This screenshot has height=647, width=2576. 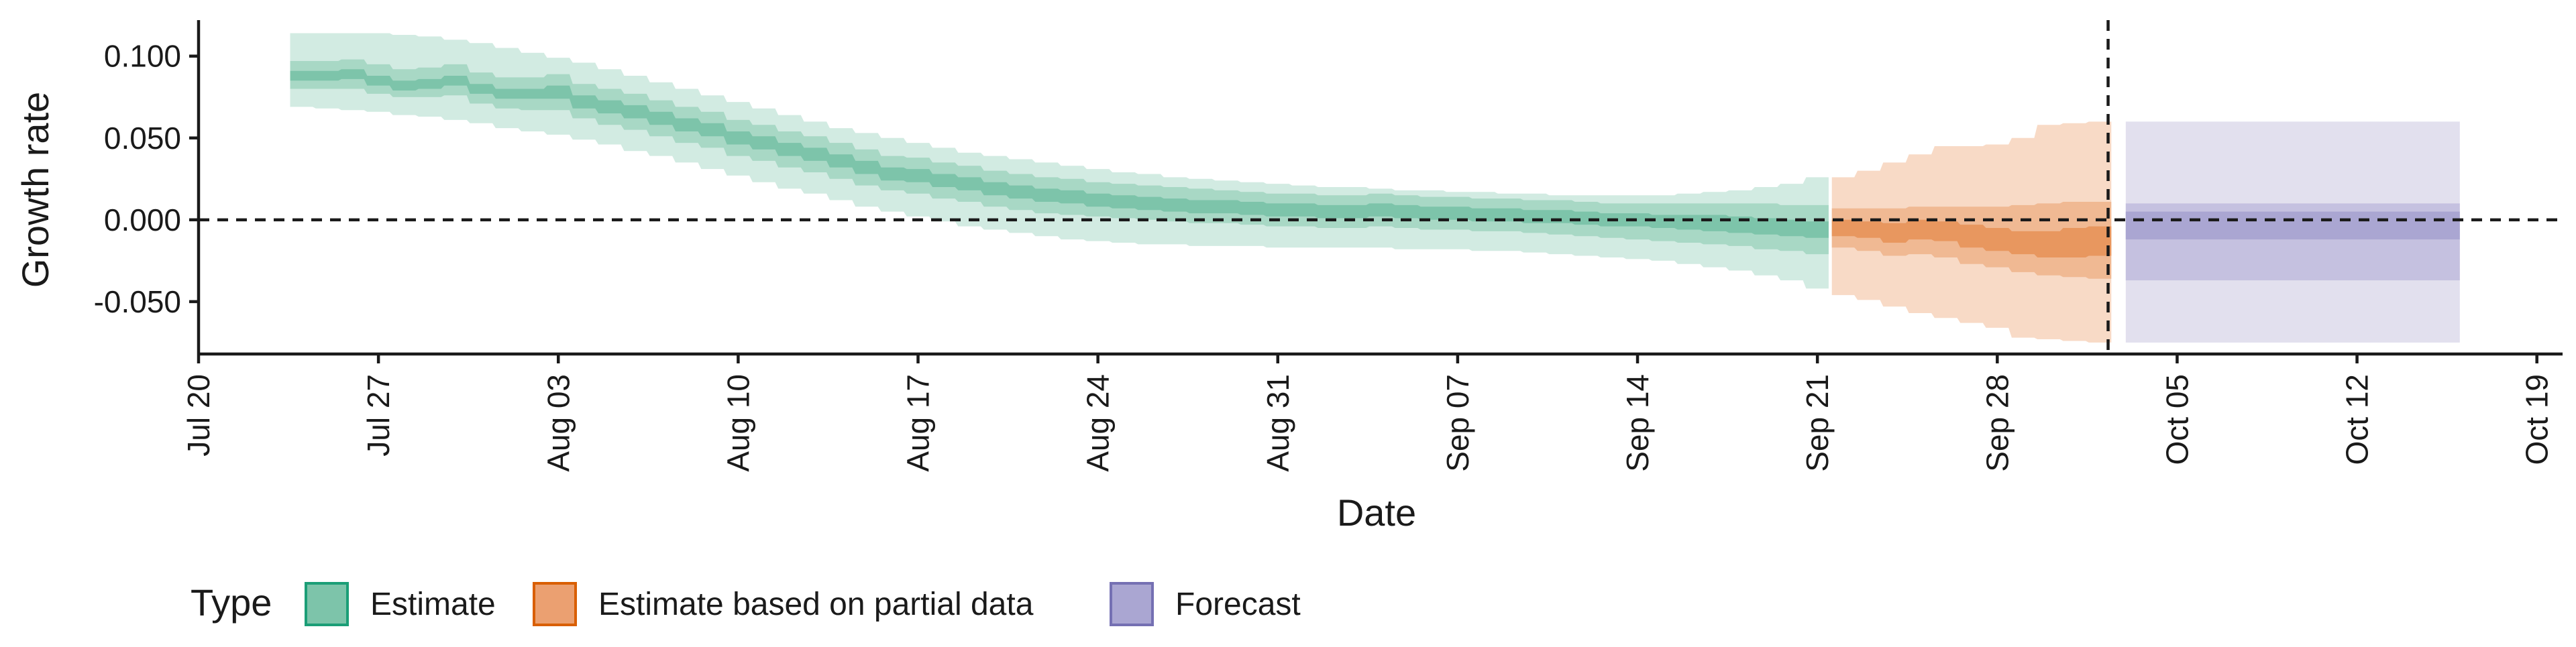 I want to click on x-tick-label: Sep 21, so click(x=1817, y=423).